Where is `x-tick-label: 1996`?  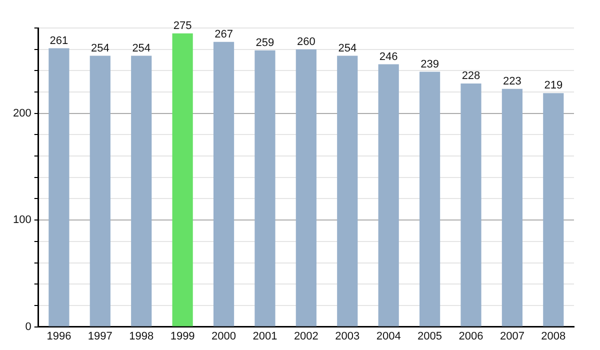
x-tick-label: 1996 is located at coordinates (59, 336).